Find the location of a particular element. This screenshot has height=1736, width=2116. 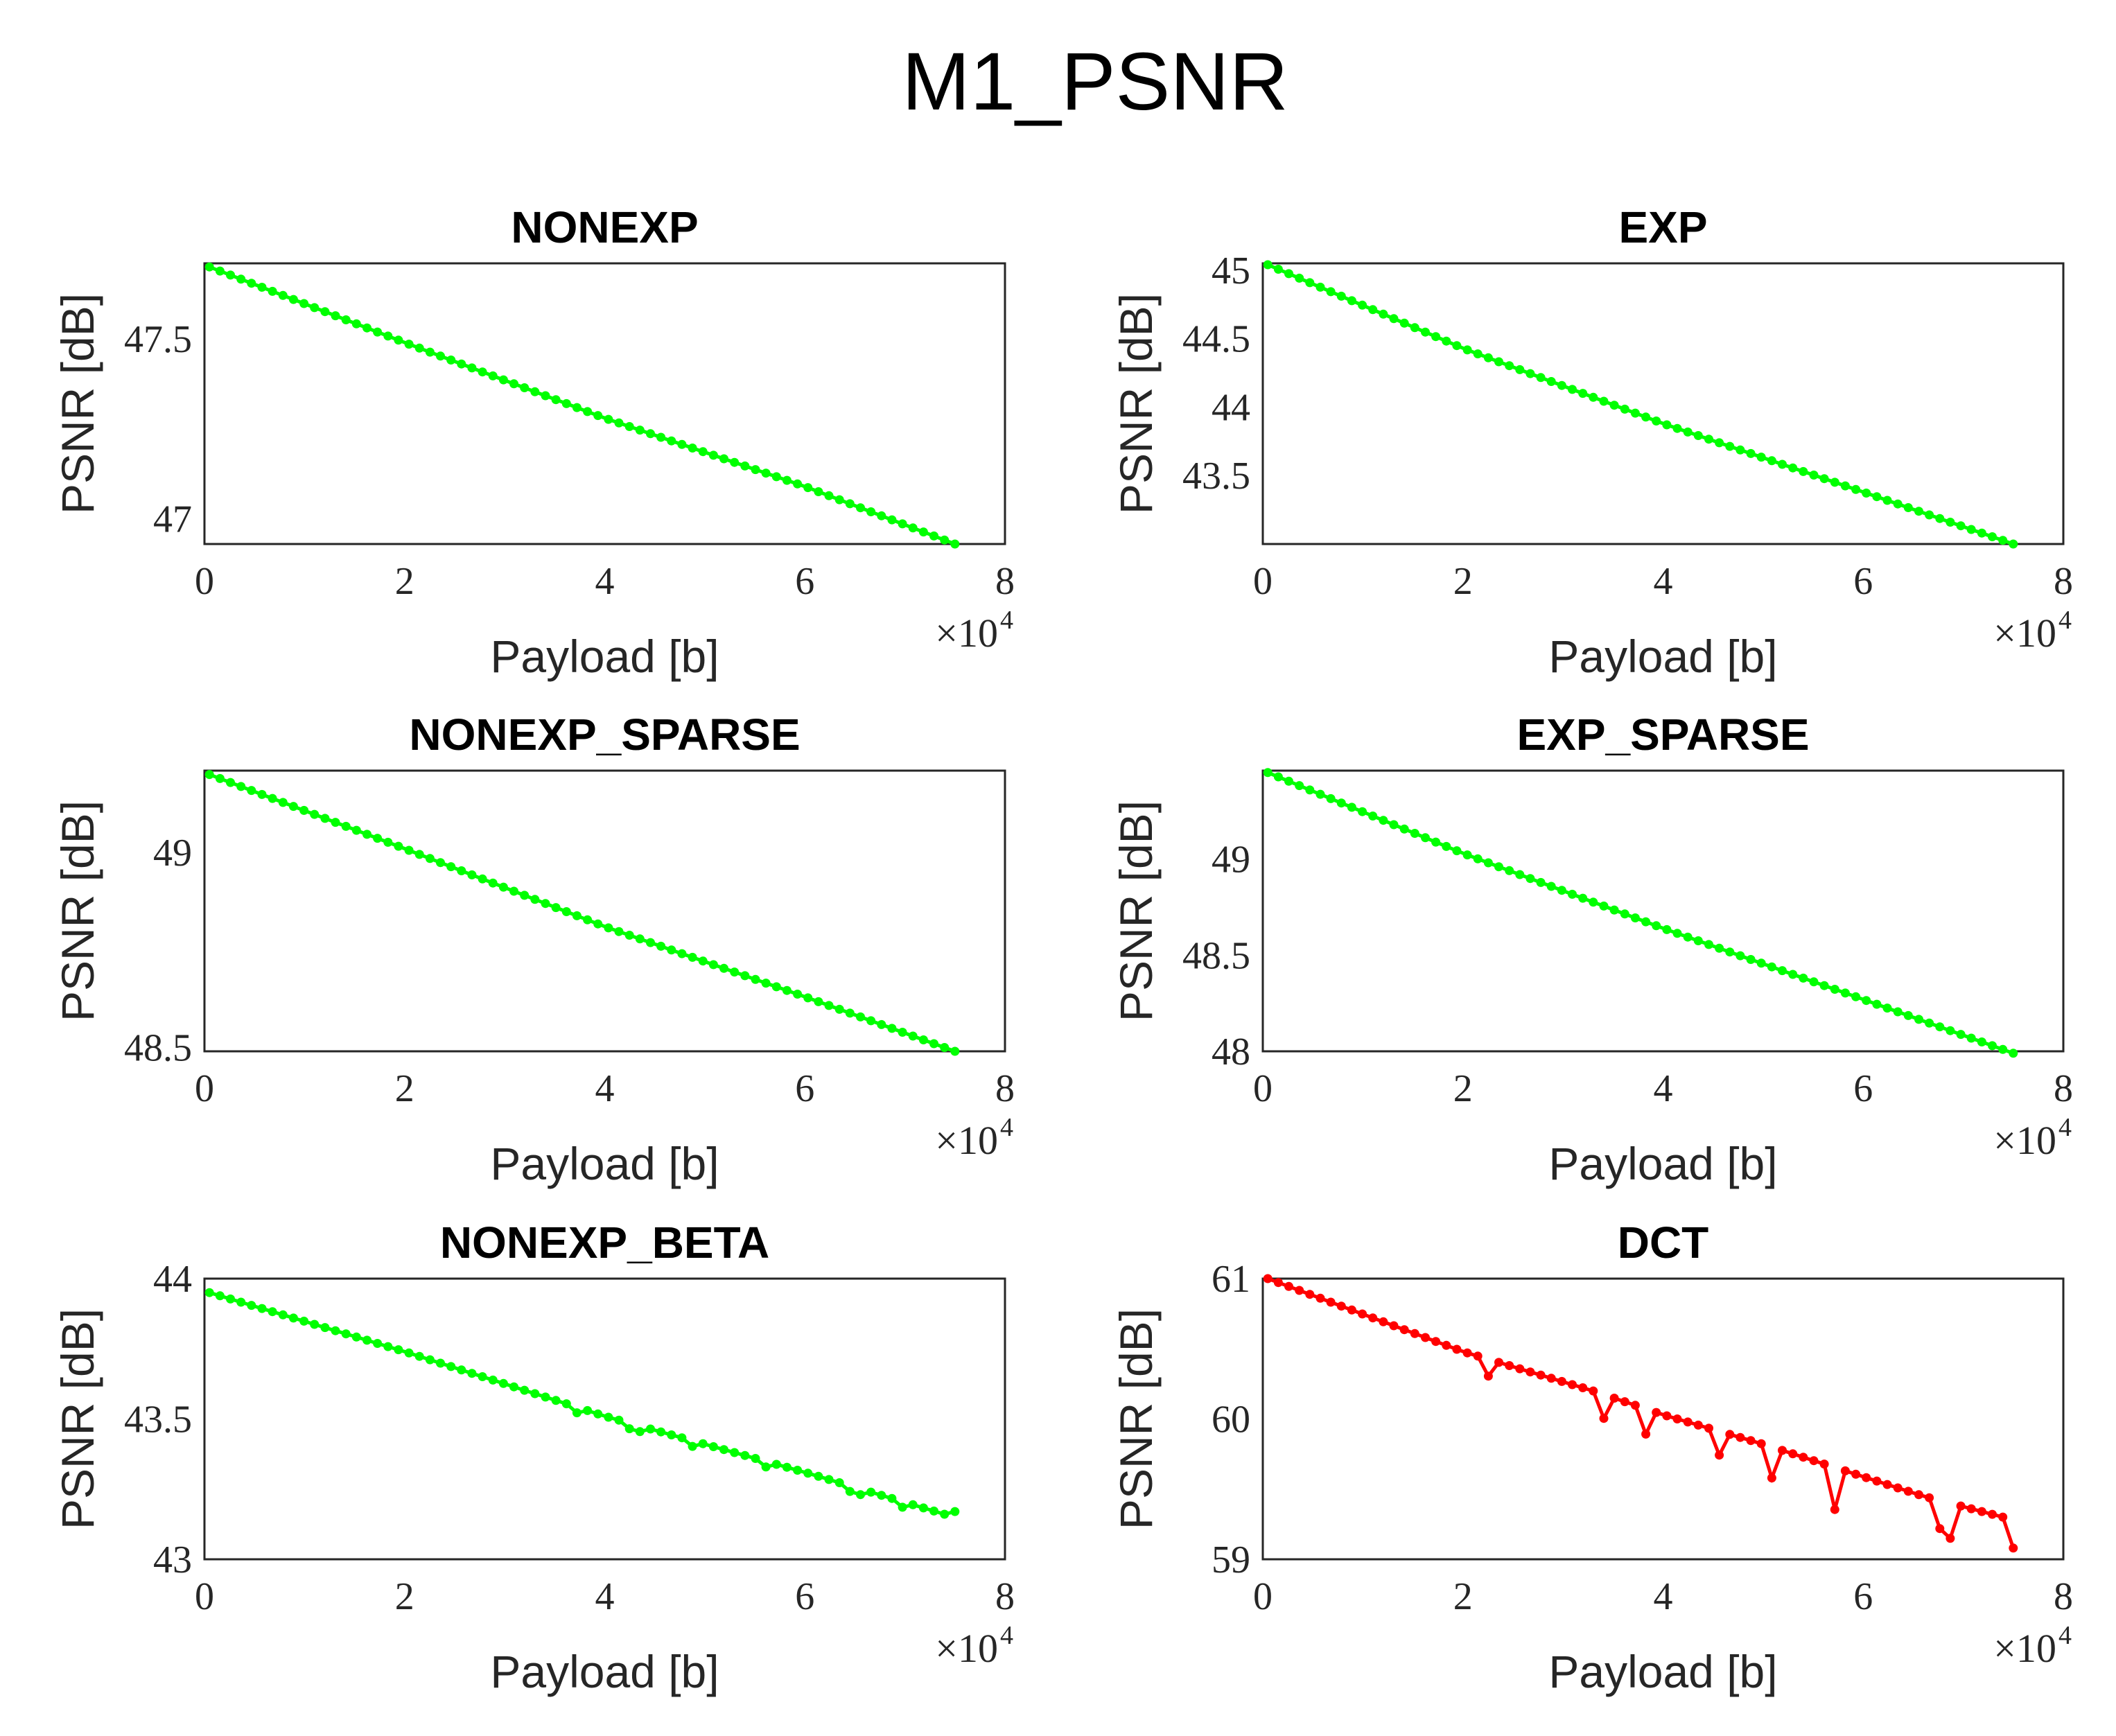

y-tick-label: 48 is located at coordinates (1231, 1052).